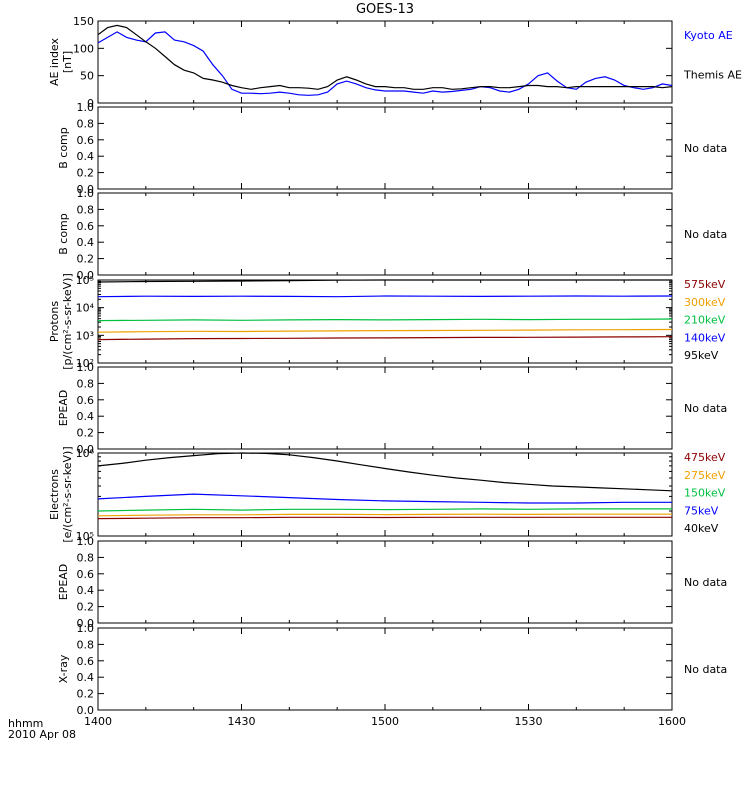 This screenshot has height=804, width=750. I want to click on legend-entry: Themis AE, so click(712, 74).